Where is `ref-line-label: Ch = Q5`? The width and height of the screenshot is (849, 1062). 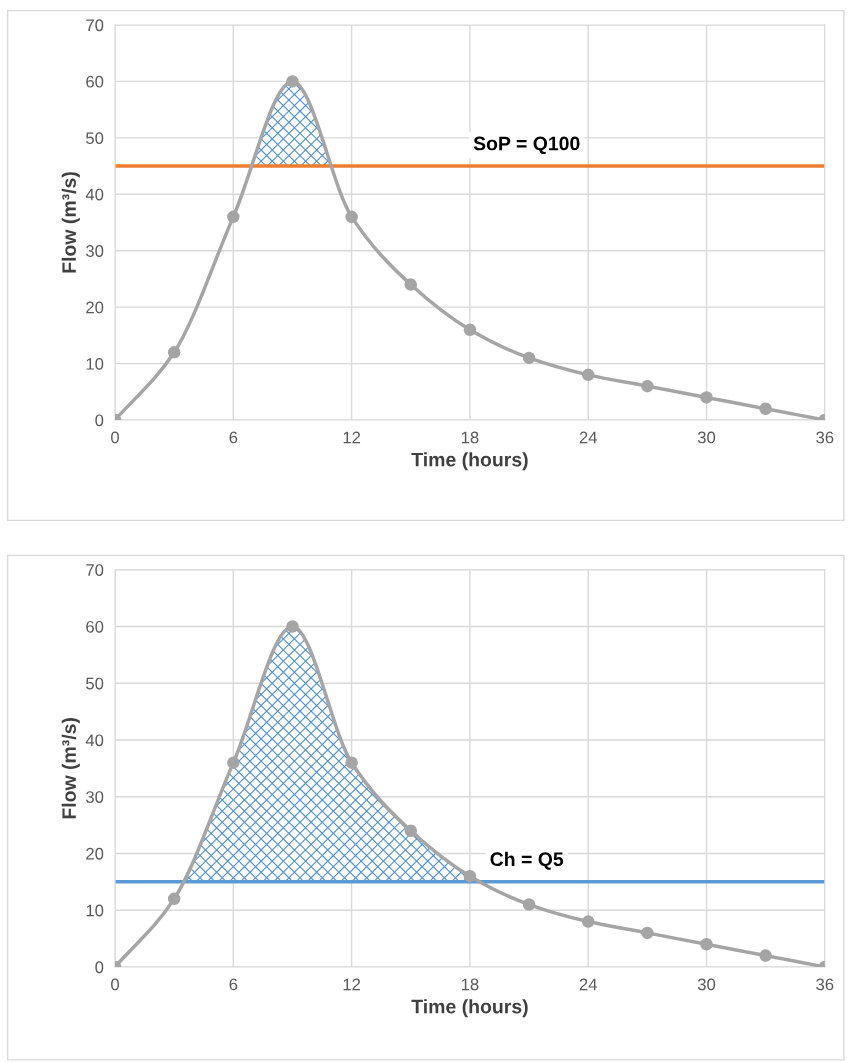
ref-line-label: Ch = Q5 is located at coordinates (527, 860).